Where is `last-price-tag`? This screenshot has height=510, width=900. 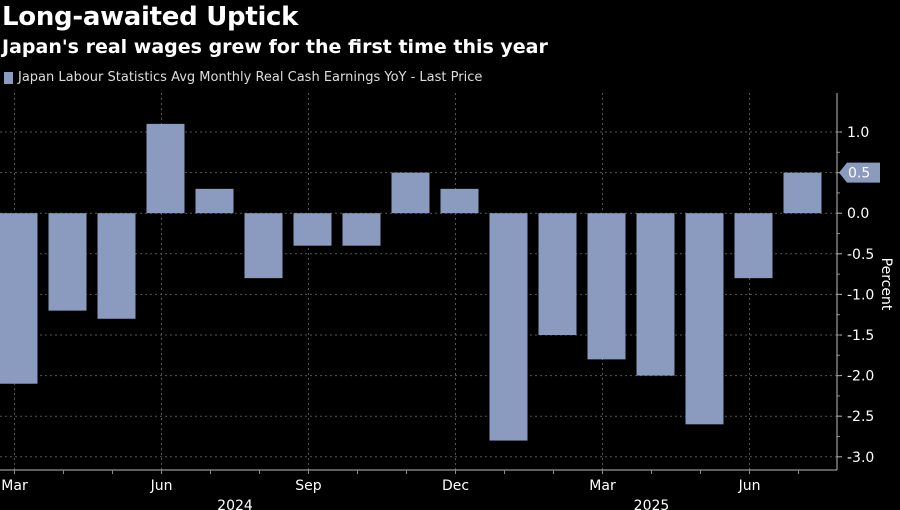 last-price-tag is located at coordinates (859, 172).